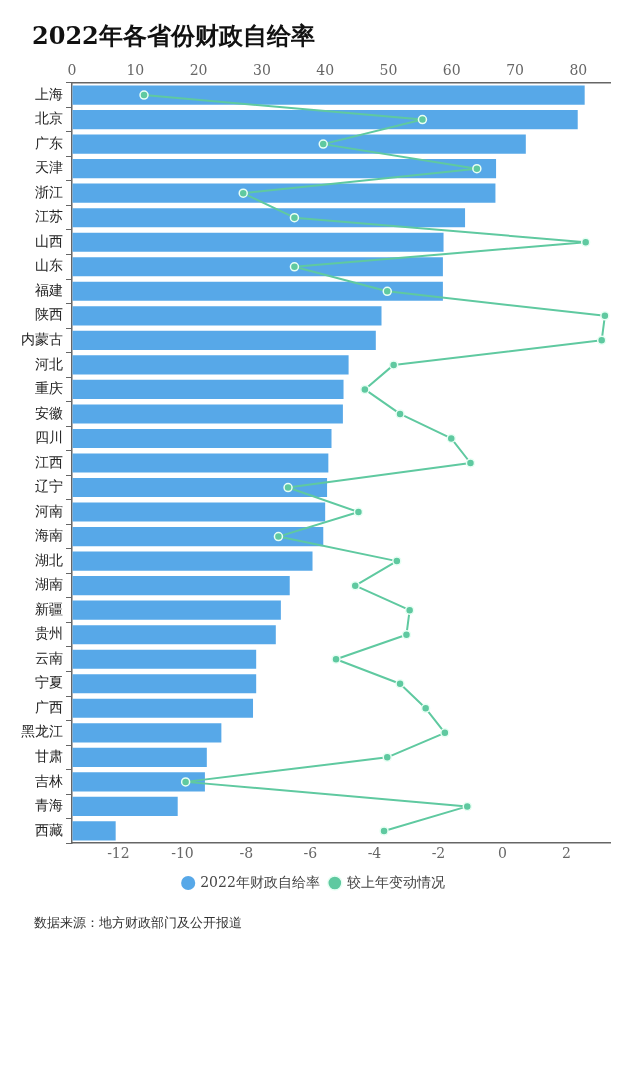  Describe the element at coordinates (49, 633) in the screenshot. I see `y-tick-label: 贵州` at that location.